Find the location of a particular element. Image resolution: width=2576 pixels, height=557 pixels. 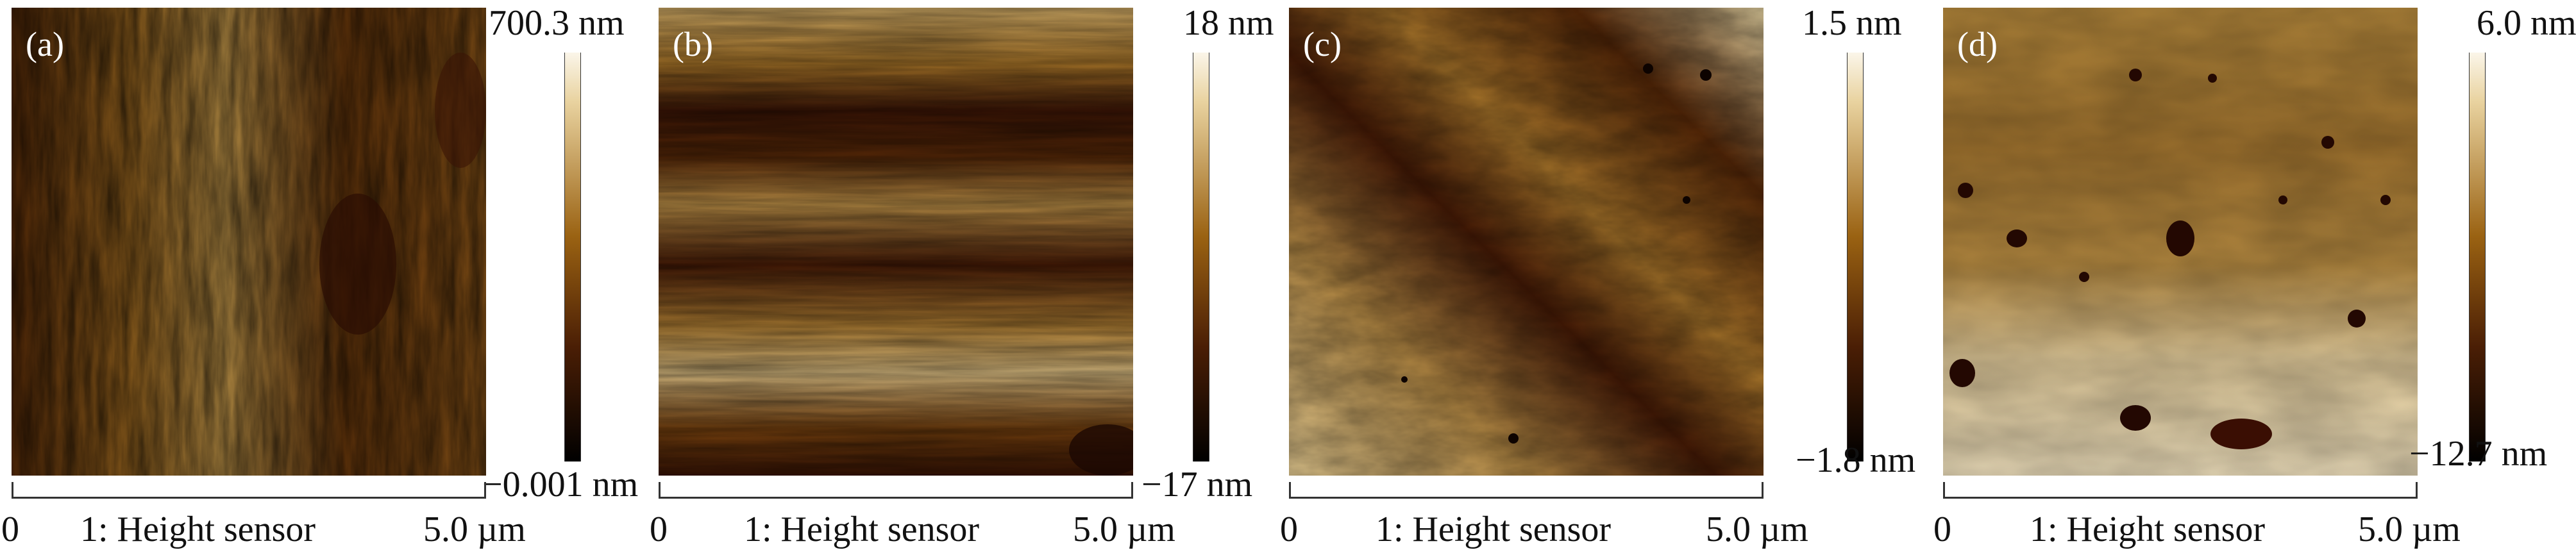

colorbar-max-label: 700.3 nm is located at coordinates (557, 23).